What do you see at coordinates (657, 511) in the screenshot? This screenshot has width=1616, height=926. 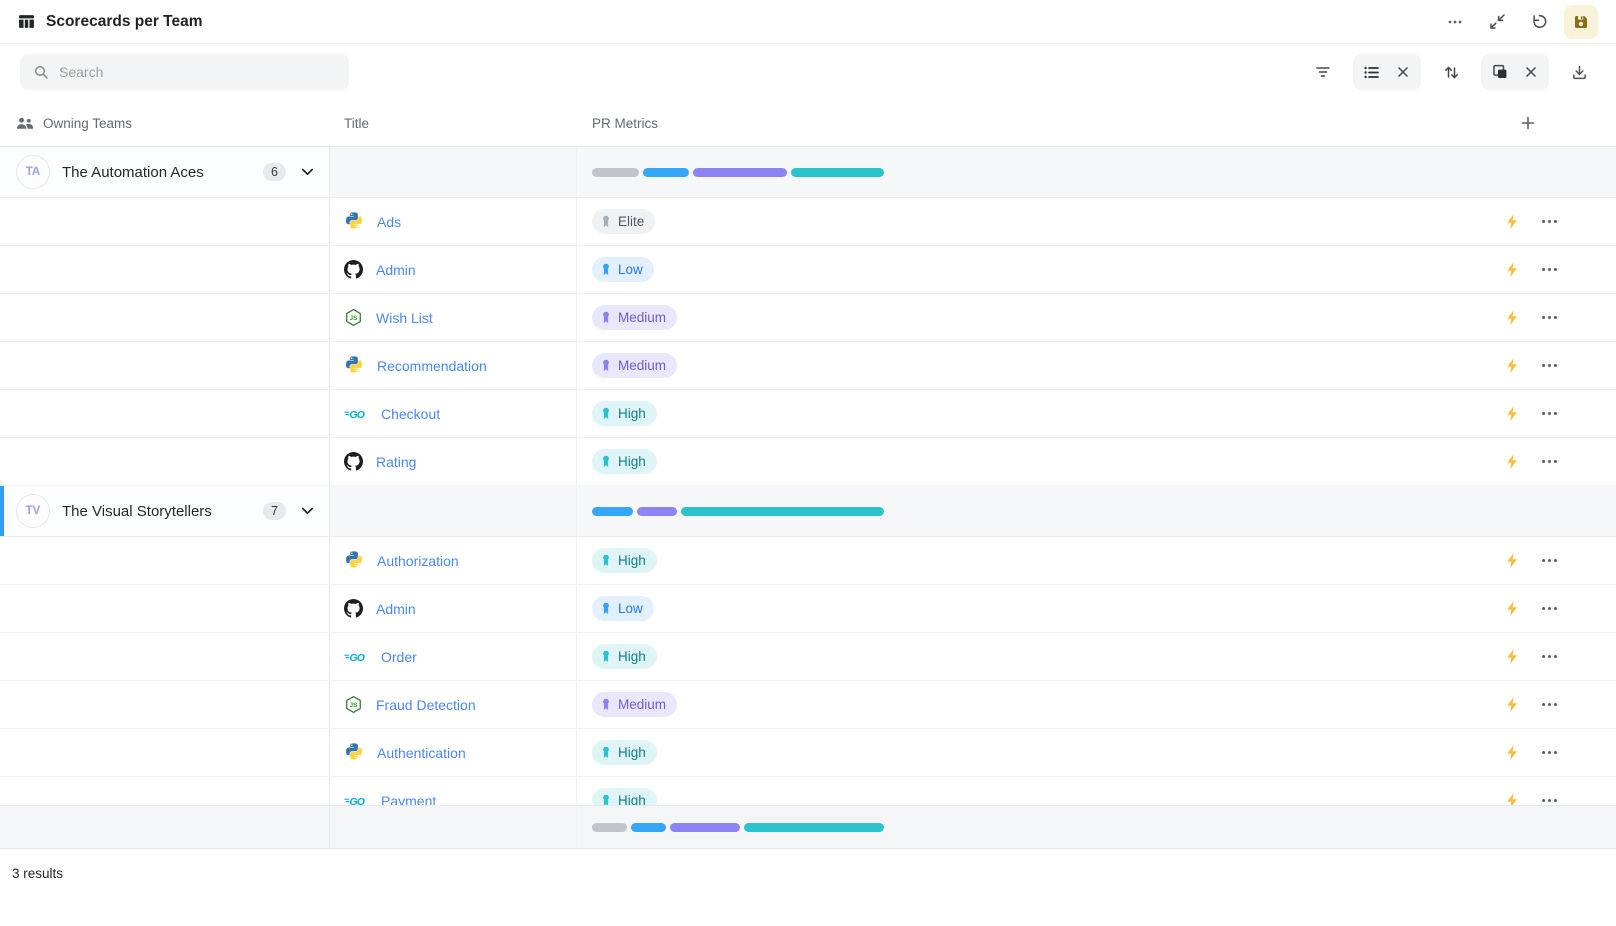 I see `distribution-segment-medium` at bounding box center [657, 511].